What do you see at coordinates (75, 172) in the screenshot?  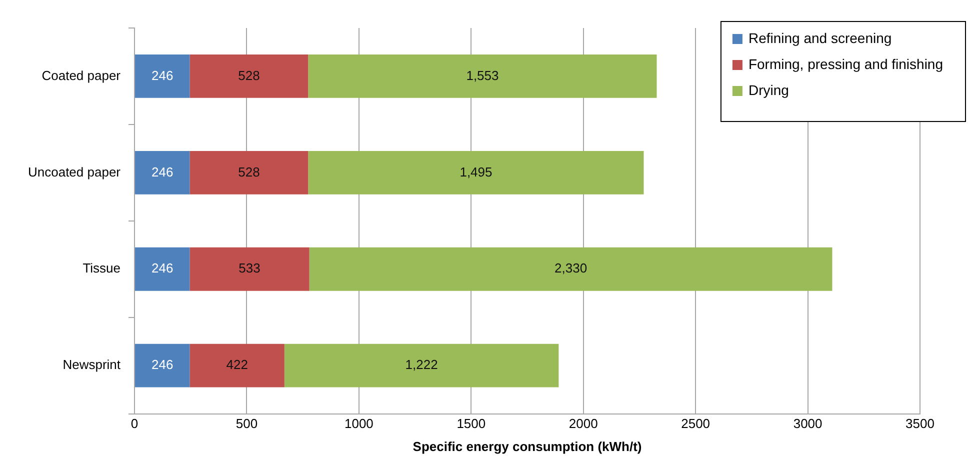 I see `y-tick-label: Uncoated paper` at bounding box center [75, 172].